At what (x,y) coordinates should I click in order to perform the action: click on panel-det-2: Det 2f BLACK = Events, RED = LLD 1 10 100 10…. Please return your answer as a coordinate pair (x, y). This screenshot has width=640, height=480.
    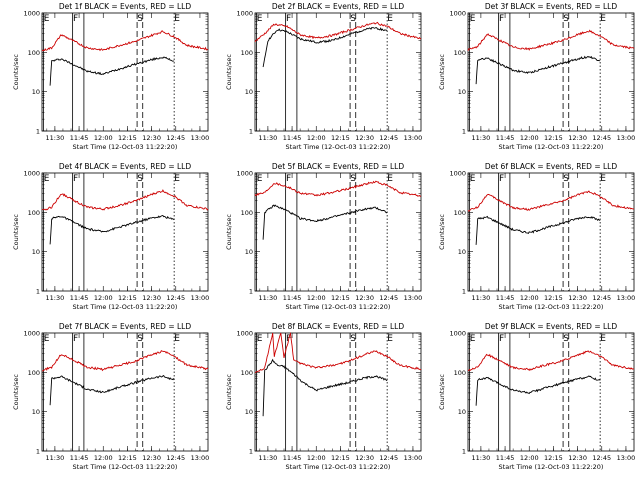
    Looking at the image, I should click on (323, 76).